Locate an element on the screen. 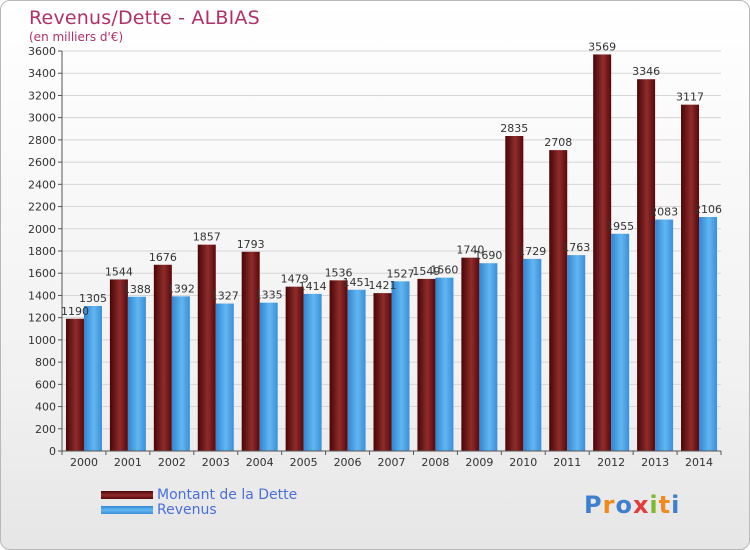 Image resolution: width=750 pixels, height=550 pixels. logo-letter: o is located at coordinates (624, 505).